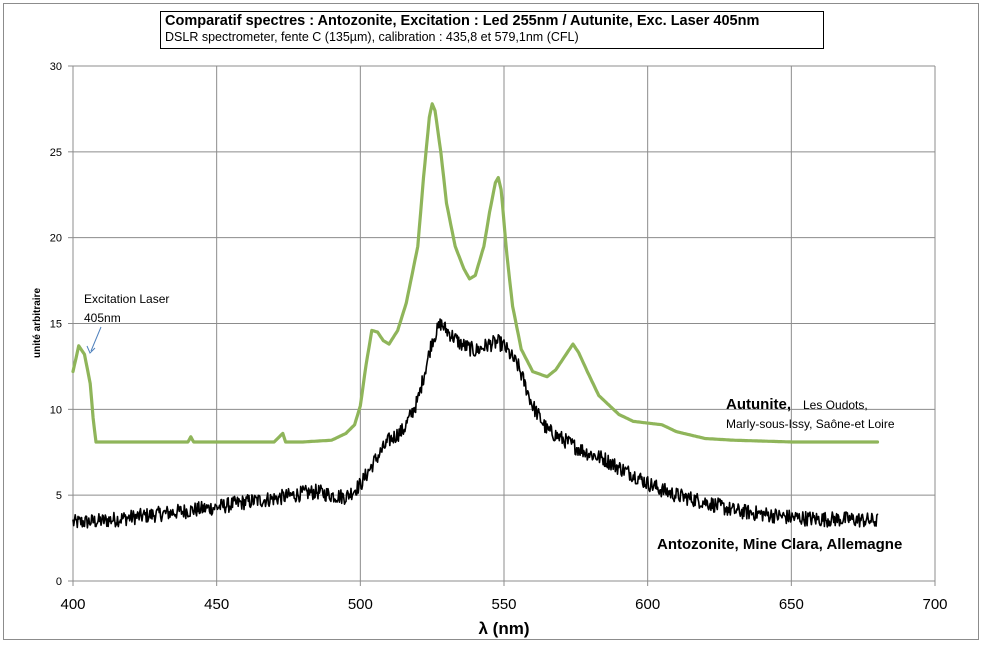  Describe the element at coordinates (216, 604) in the screenshot. I see `x-tick-label: 450` at that location.